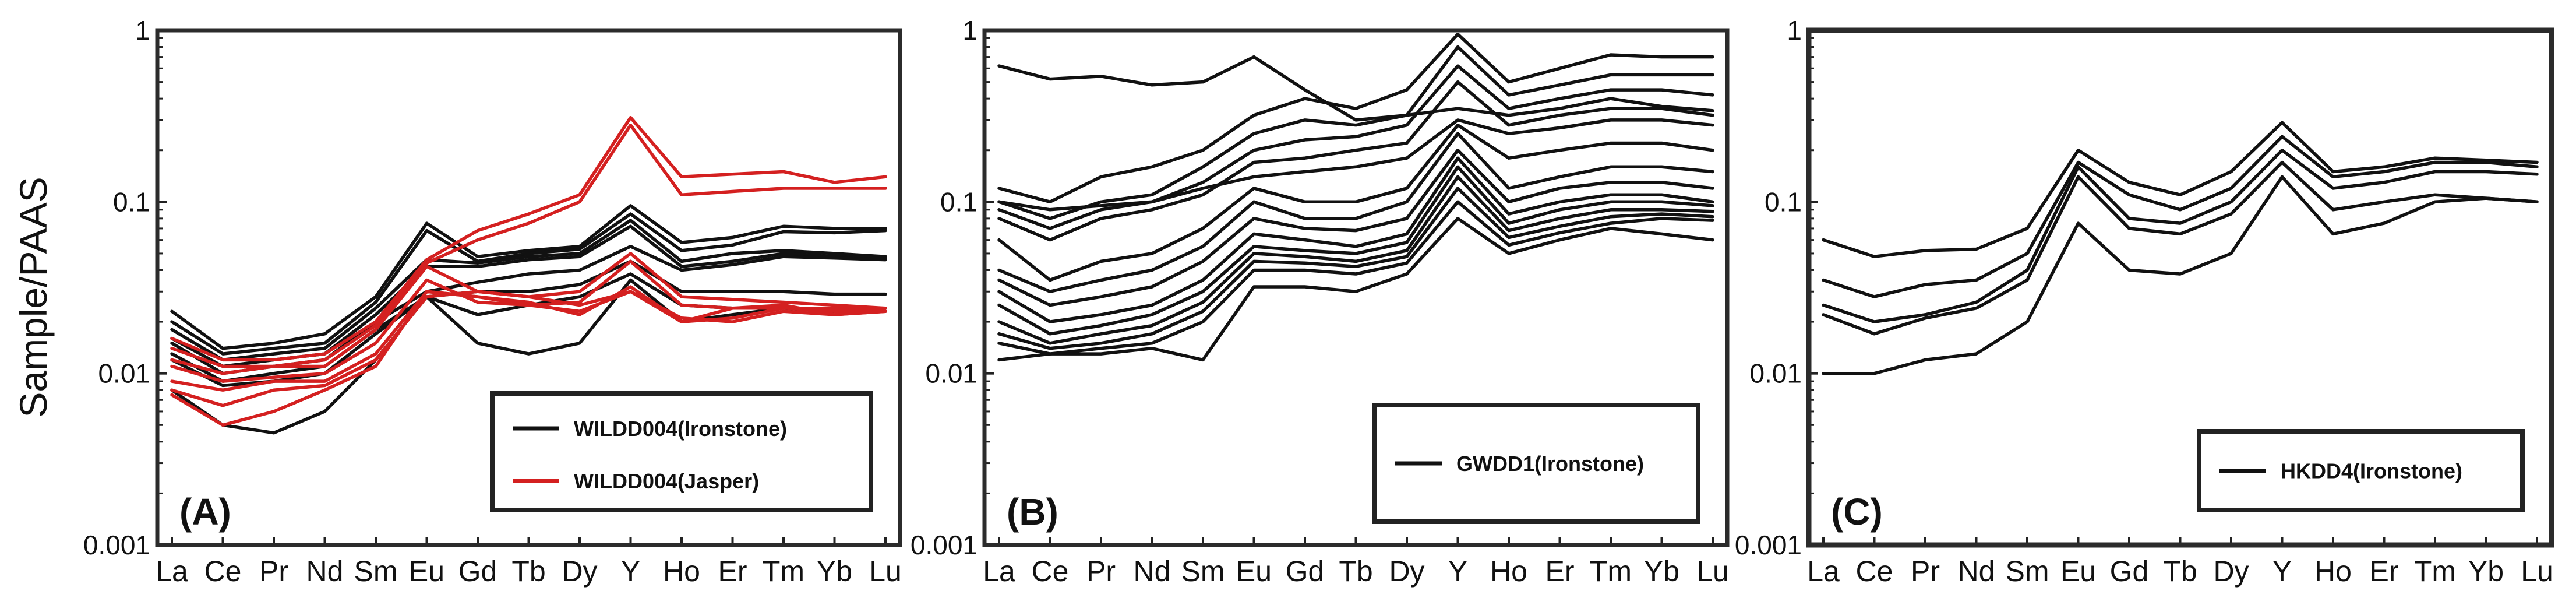 Image resolution: width=2576 pixels, height=612 pixels. I want to click on y-axis-label: Sample/PAAS, so click(34, 297).